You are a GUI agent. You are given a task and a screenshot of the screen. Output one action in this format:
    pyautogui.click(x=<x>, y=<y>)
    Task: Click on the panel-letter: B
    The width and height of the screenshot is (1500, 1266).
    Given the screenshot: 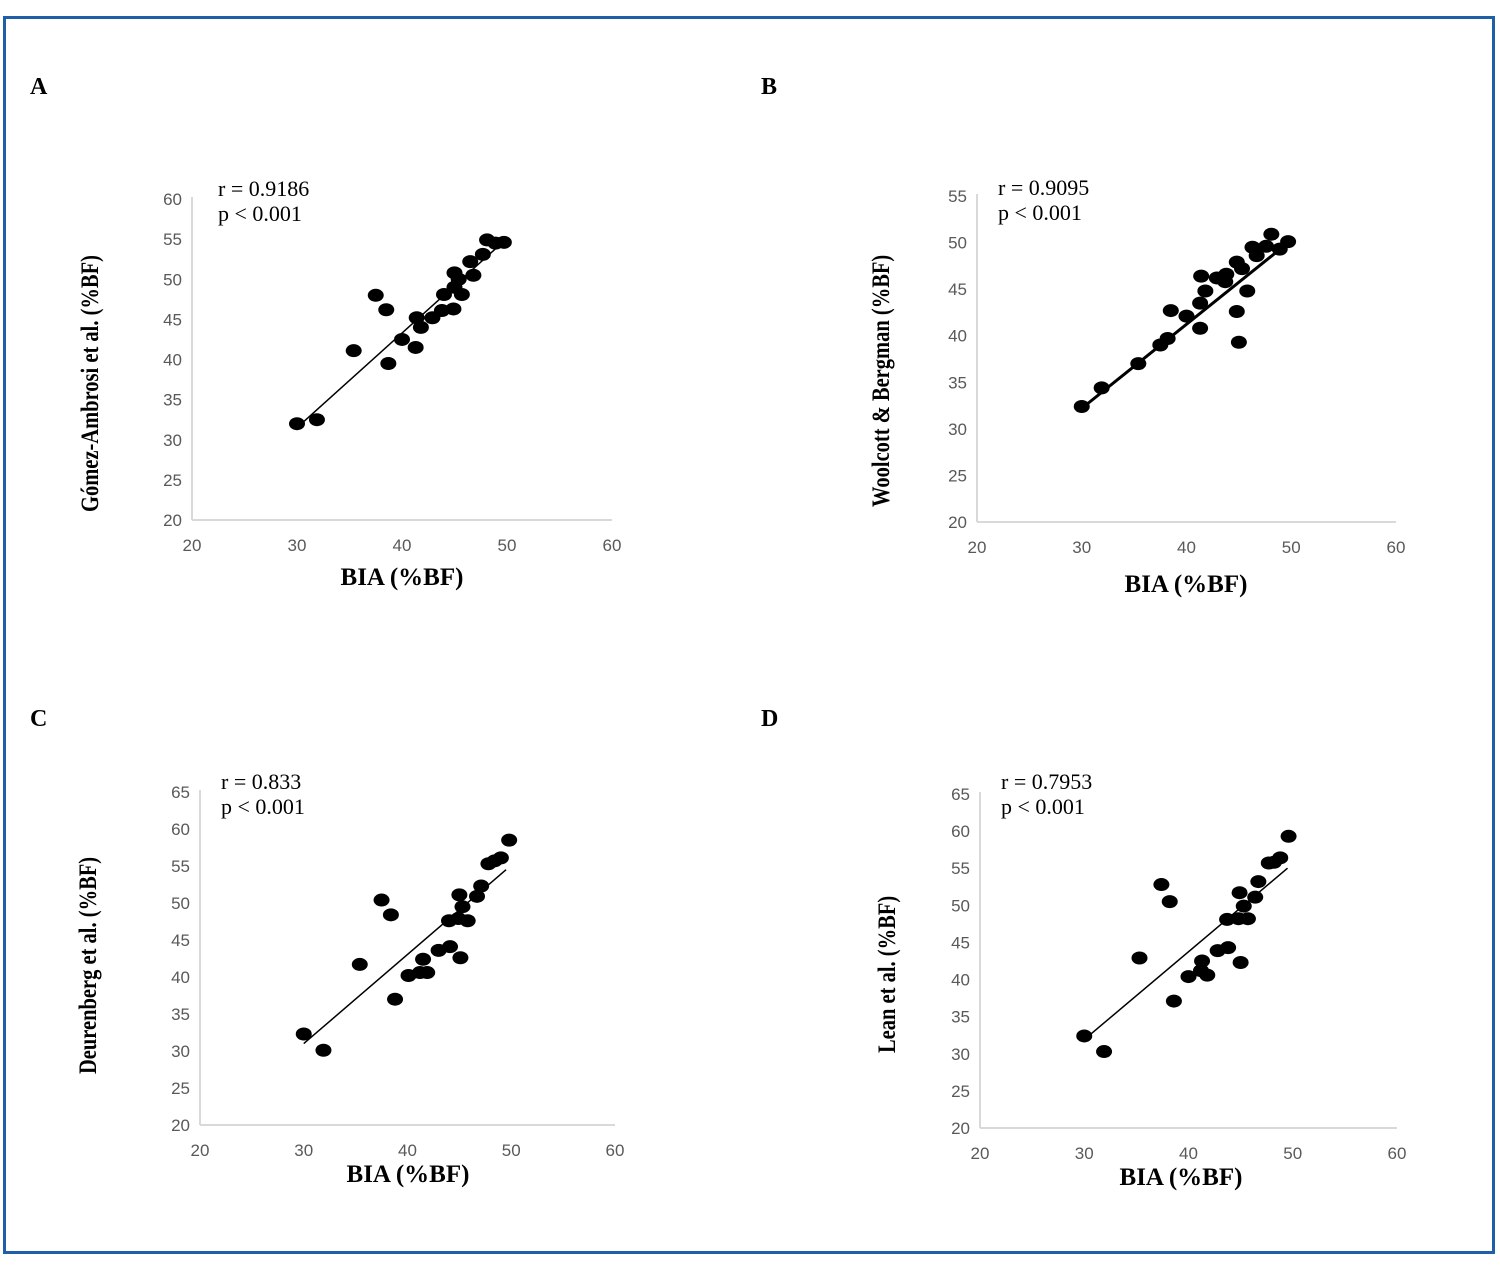 What is the action you would take?
    pyautogui.click(x=769, y=87)
    